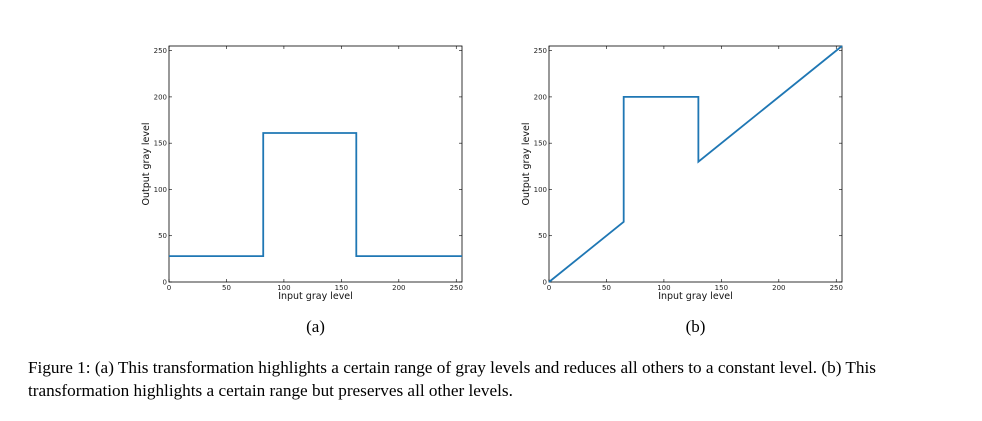  What do you see at coordinates (696, 326) in the screenshot?
I see `panel-label: (b)` at bounding box center [696, 326].